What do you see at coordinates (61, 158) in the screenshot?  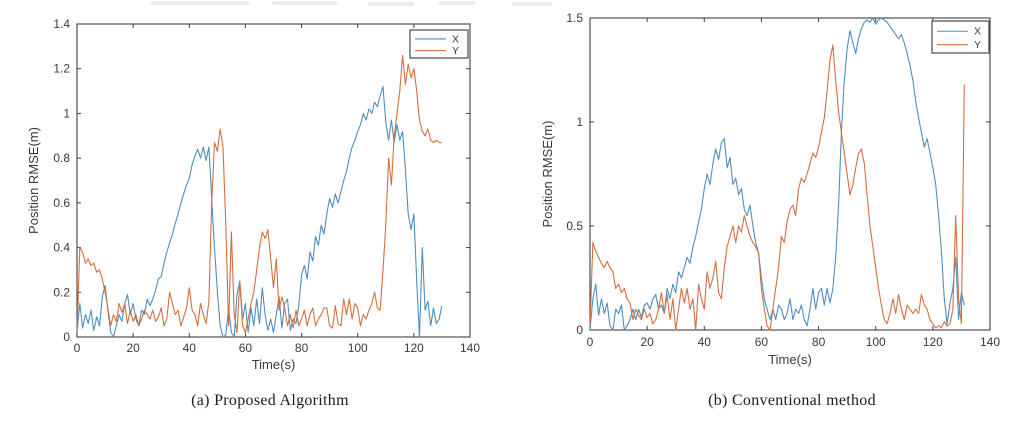 I see `y-tick-label: 0.8` at bounding box center [61, 158].